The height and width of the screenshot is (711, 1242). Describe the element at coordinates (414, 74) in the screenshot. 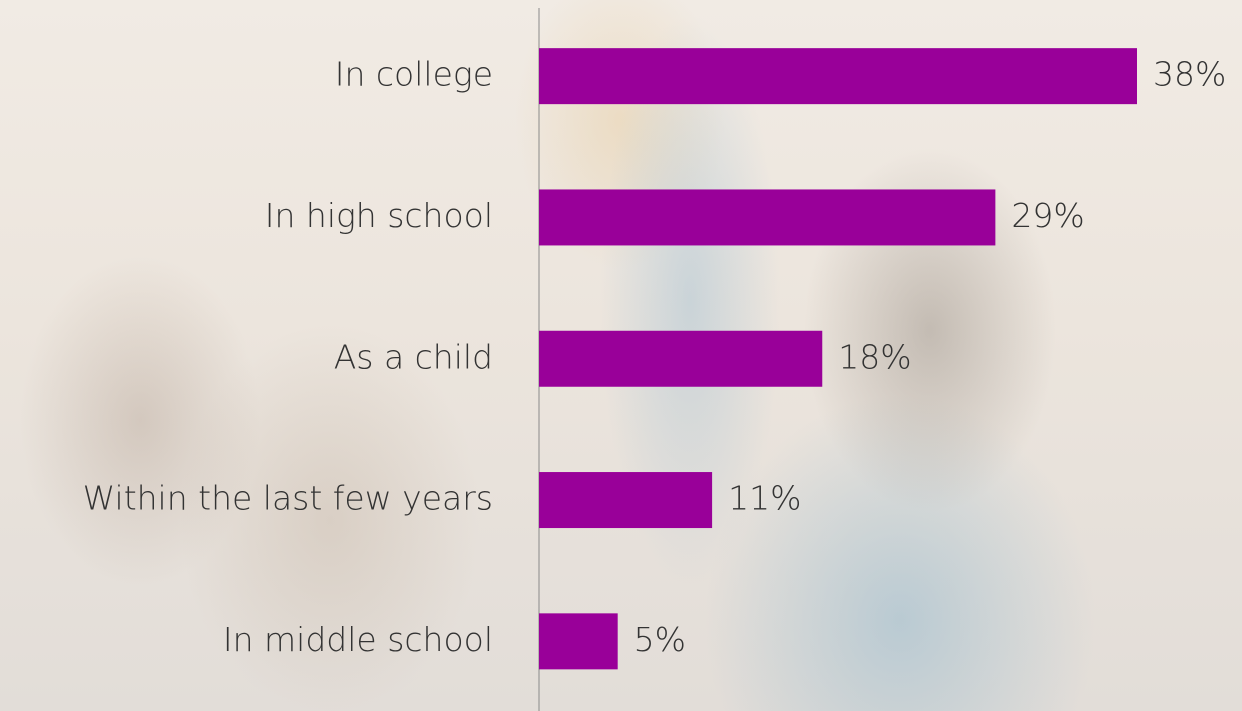

I see `category-label: In college` at that location.